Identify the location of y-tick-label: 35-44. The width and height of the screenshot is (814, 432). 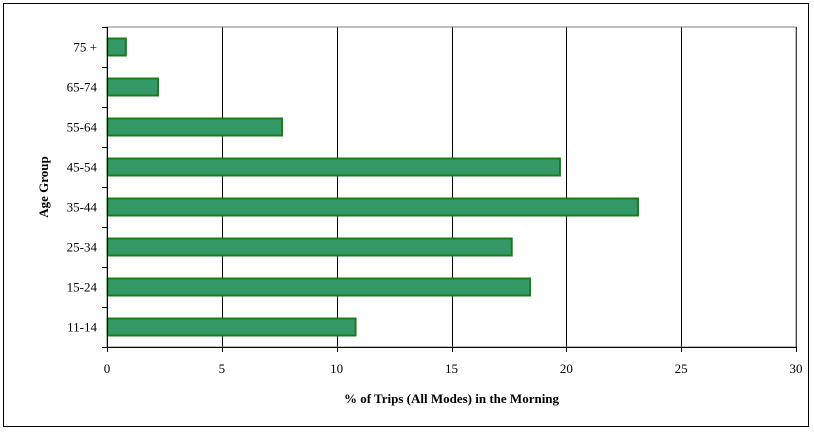
(82, 207).